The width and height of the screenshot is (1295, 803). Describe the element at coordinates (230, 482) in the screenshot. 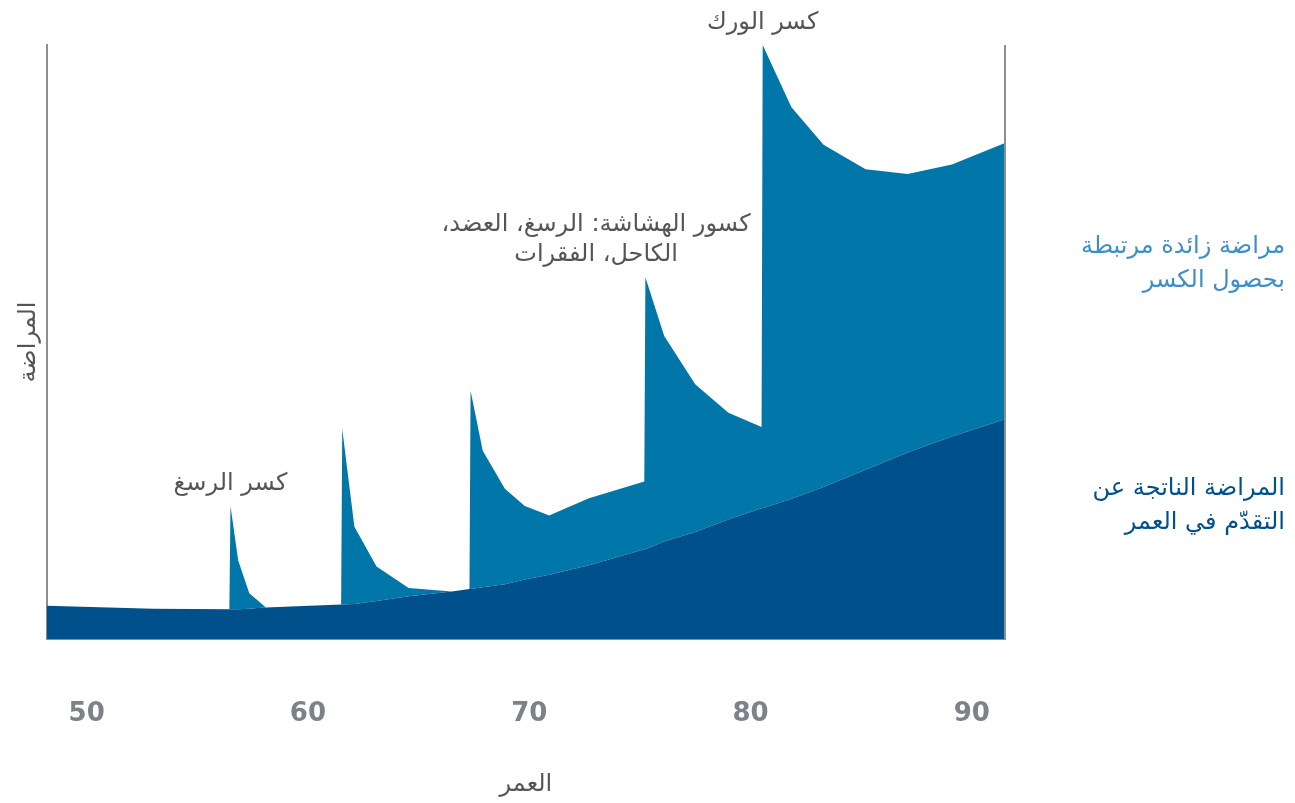

I see `annotation: كسر الرسغ` at that location.